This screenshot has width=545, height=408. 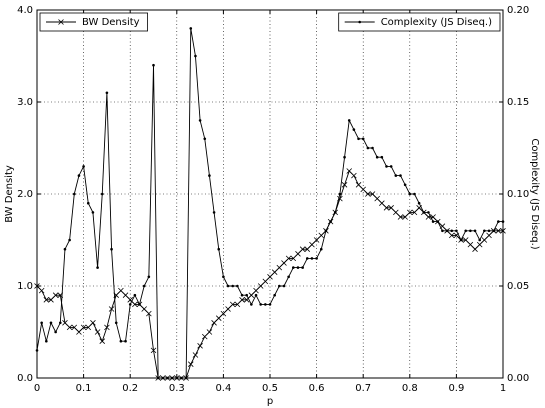 I want to click on x-tick-label: 0.2, so click(x=130, y=388).